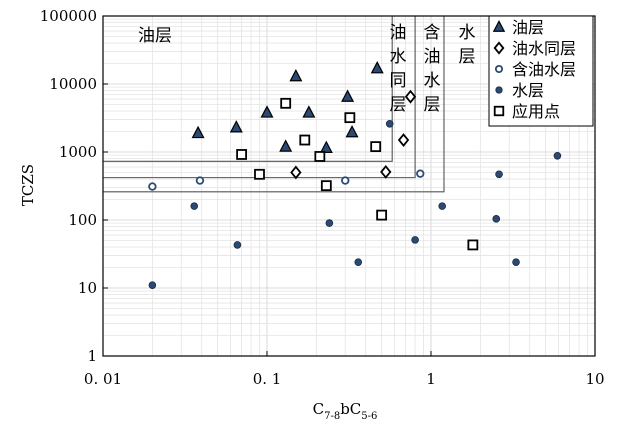 The height and width of the screenshot is (430, 621). What do you see at coordinates (398, 69) in the screenshot?
I see `zone-label-oil-water: 油水同层` at bounding box center [398, 69].